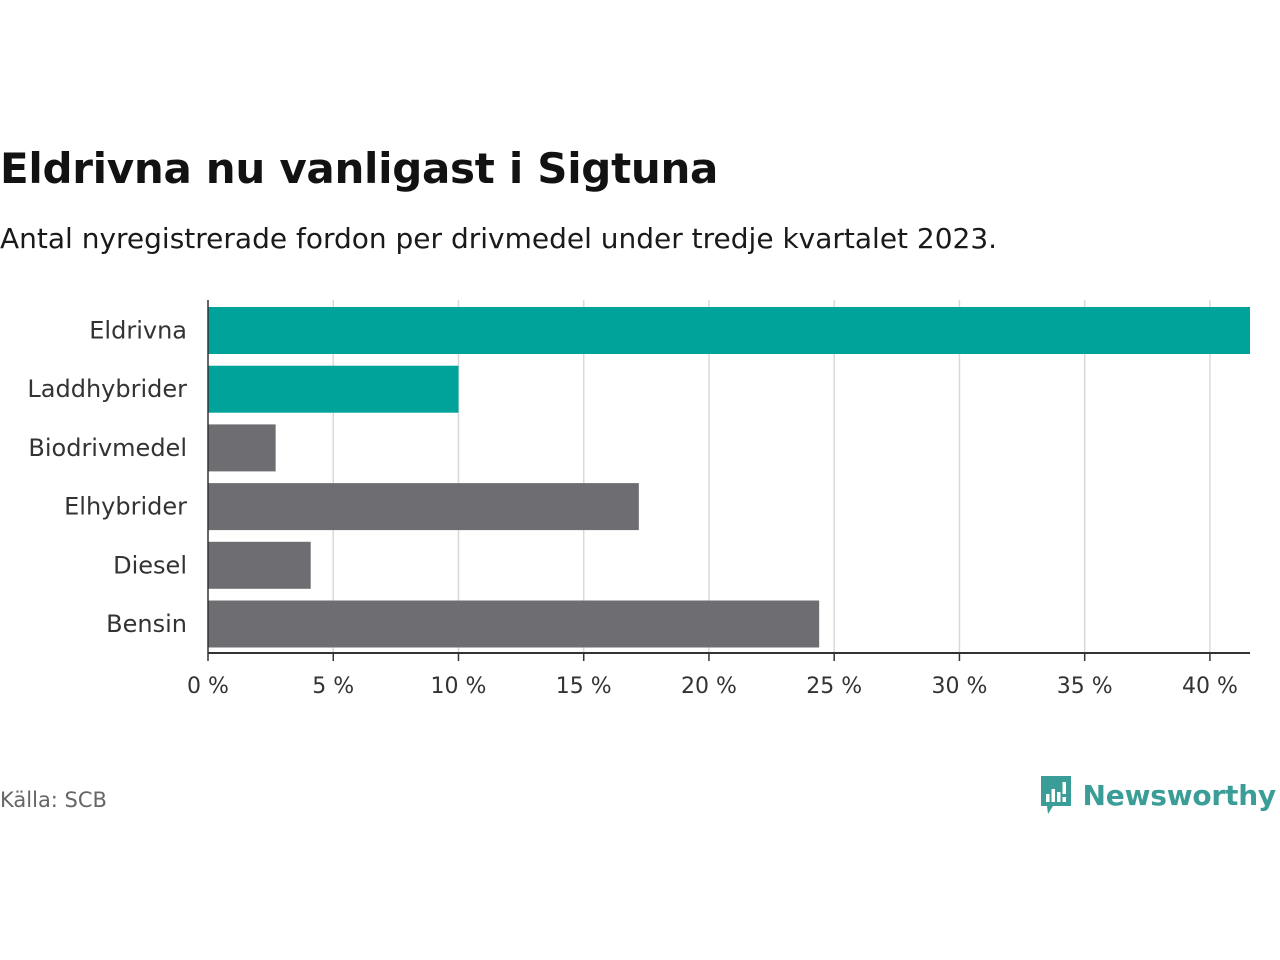  What do you see at coordinates (729, 330) in the screenshot?
I see `bar-eldrivna` at bounding box center [729, 330].